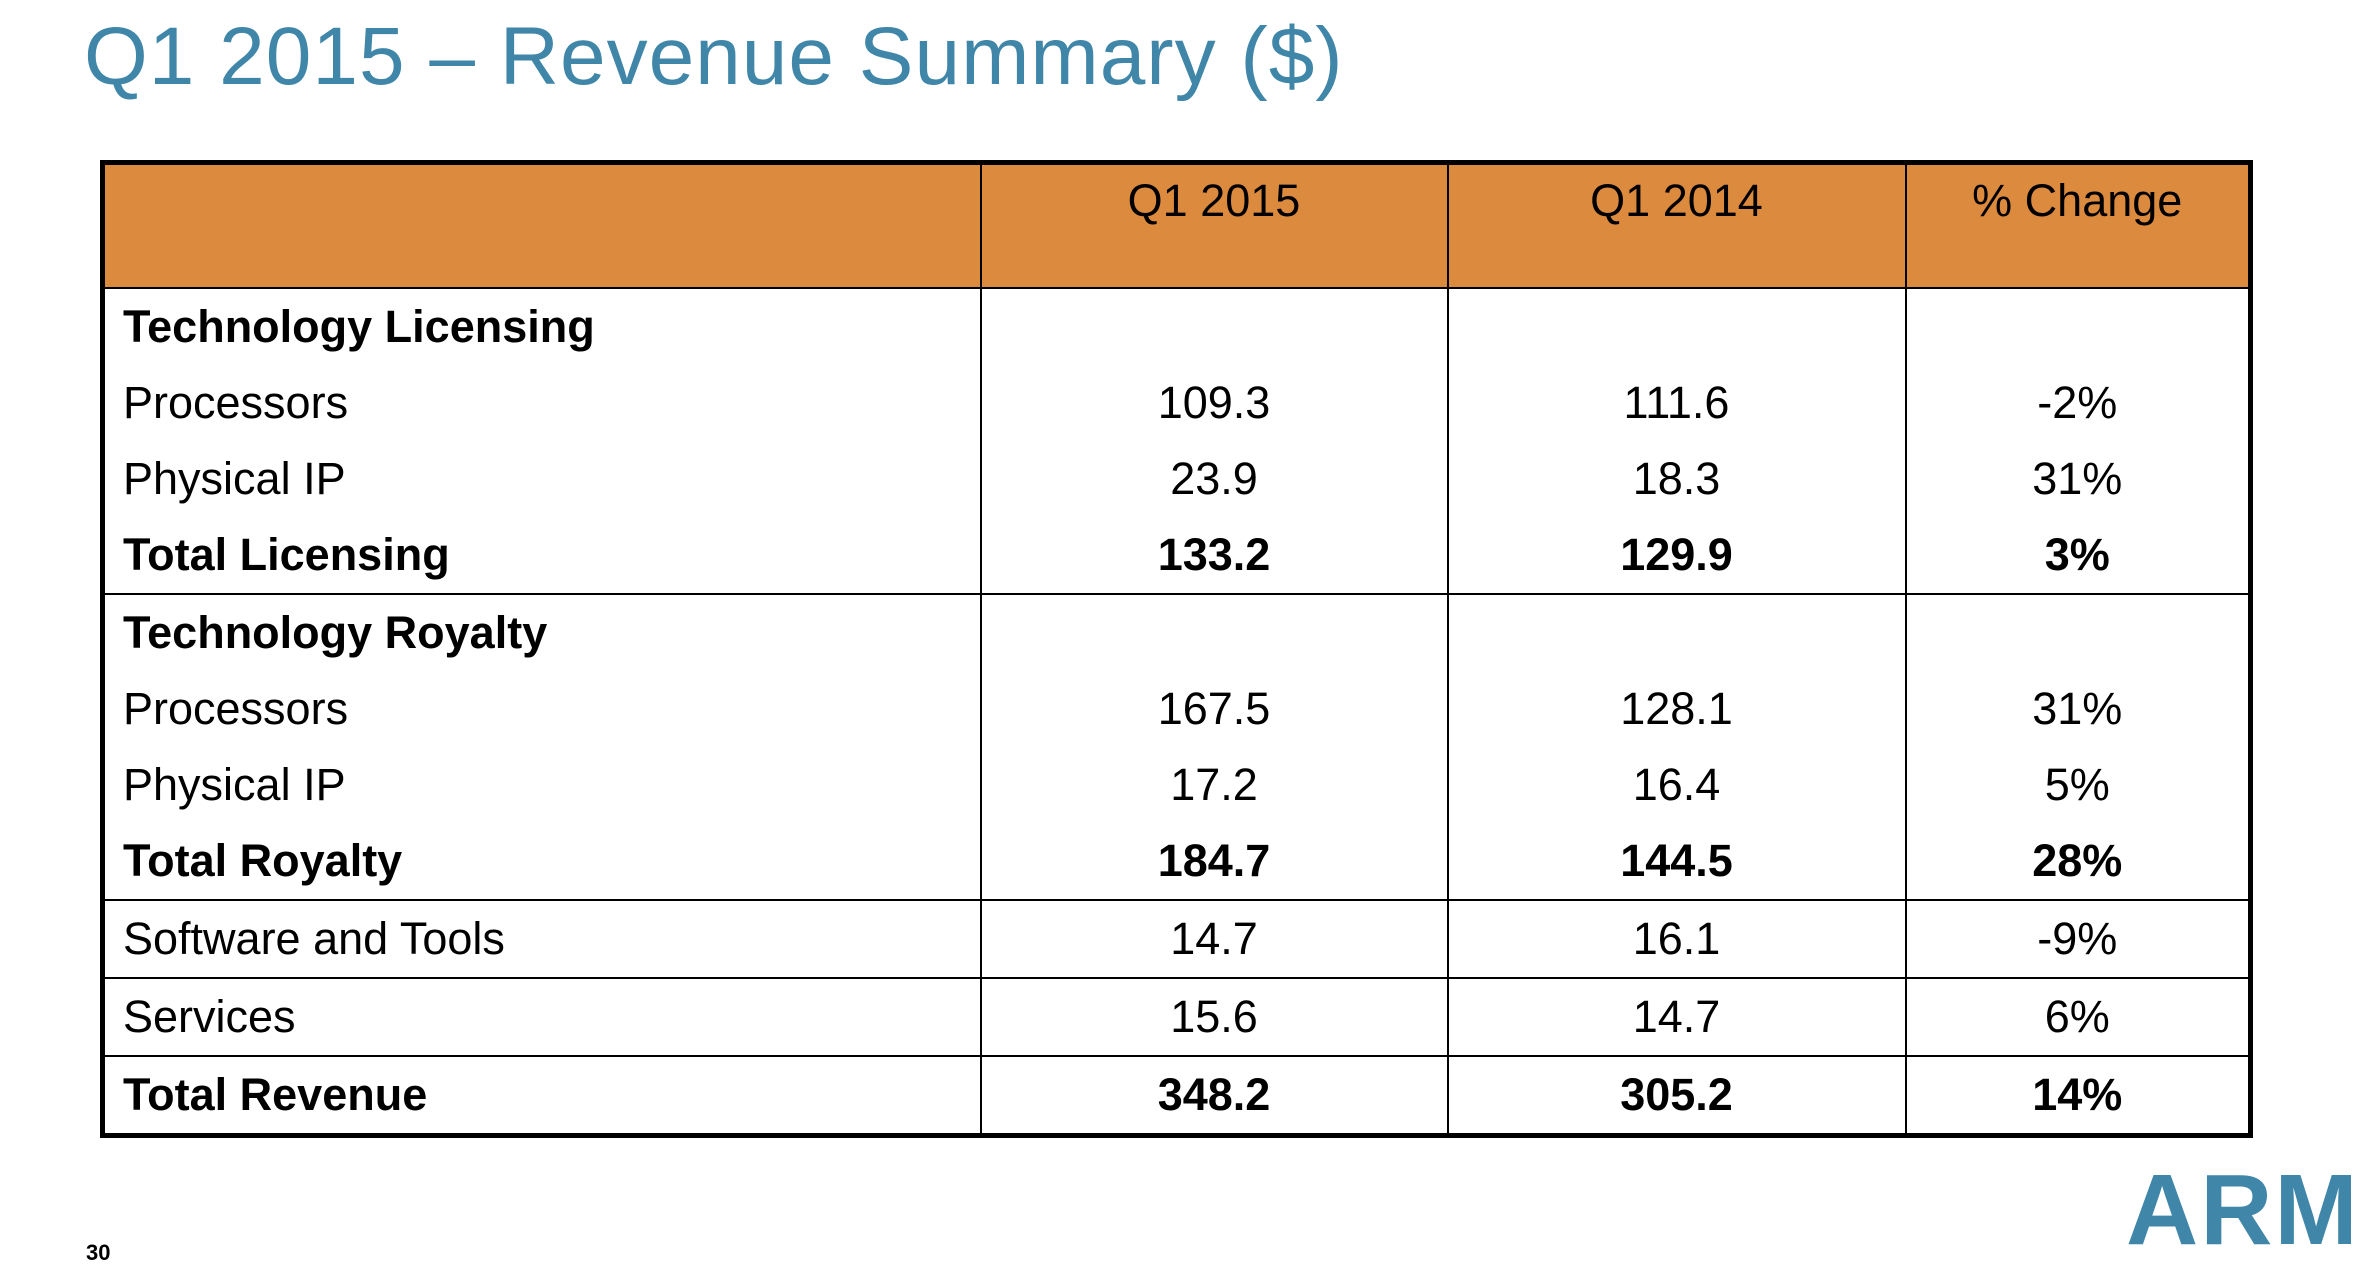  I want to click on cell-q1-2014: 305.2, so click(1676, 1096).